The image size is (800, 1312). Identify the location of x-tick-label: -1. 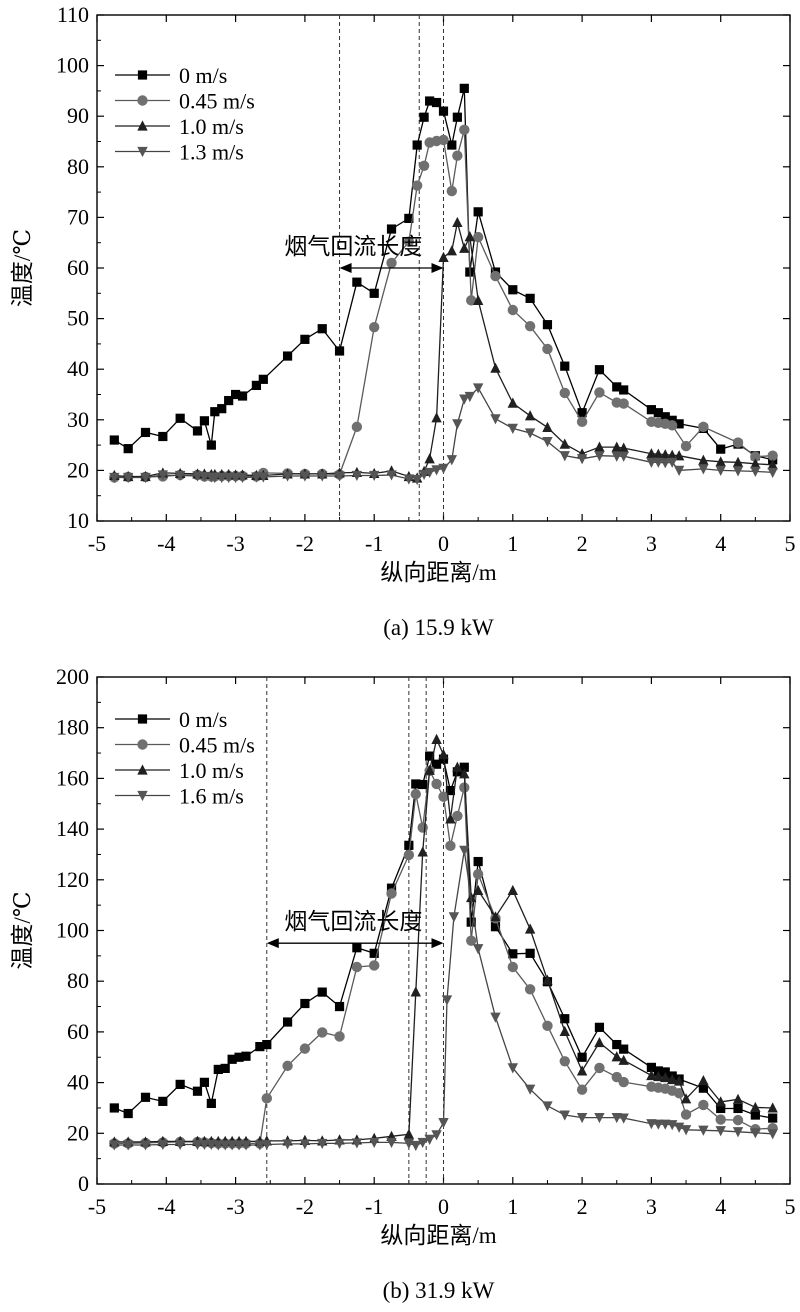
(374, 543).